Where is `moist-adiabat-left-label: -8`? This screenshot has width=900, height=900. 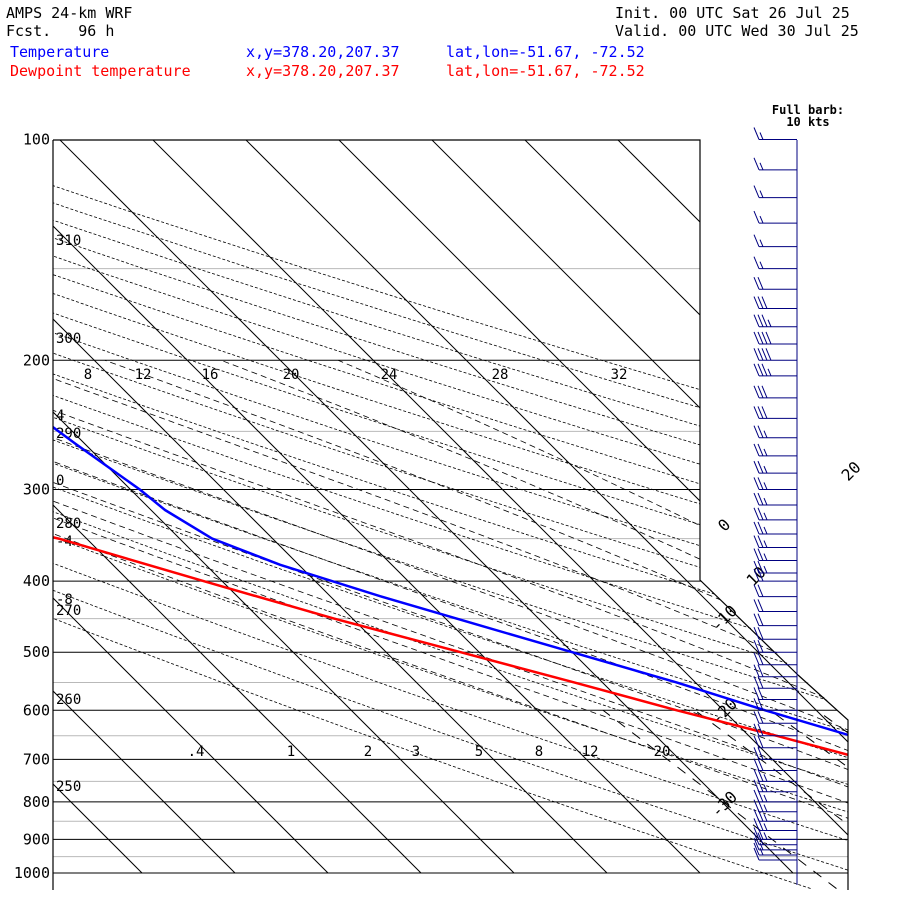 moist-adiabat-left-label: -8 is located at coordinates (64, 600).